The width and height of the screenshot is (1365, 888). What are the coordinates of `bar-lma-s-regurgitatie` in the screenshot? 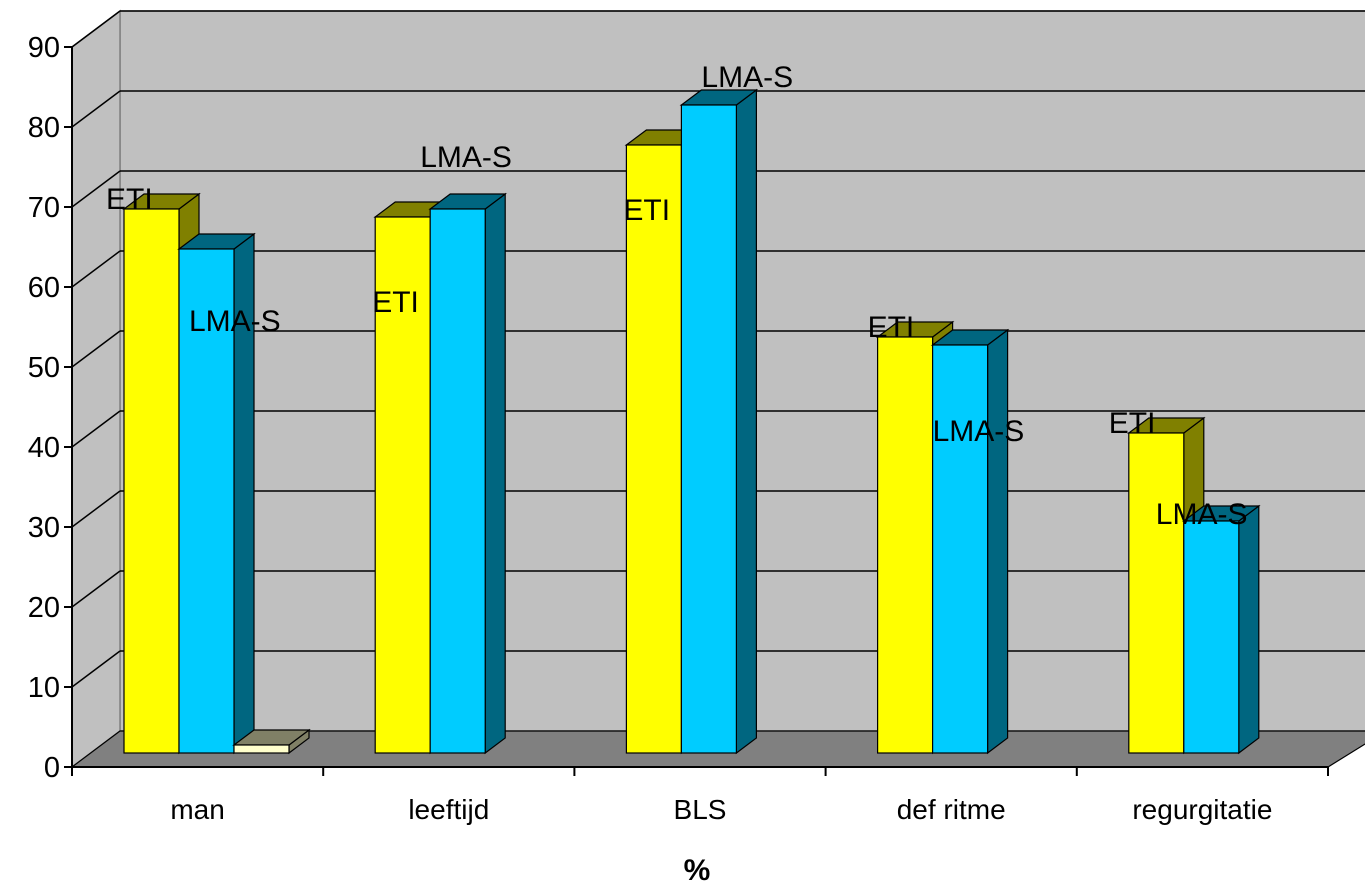 It's located at (1211, 637).